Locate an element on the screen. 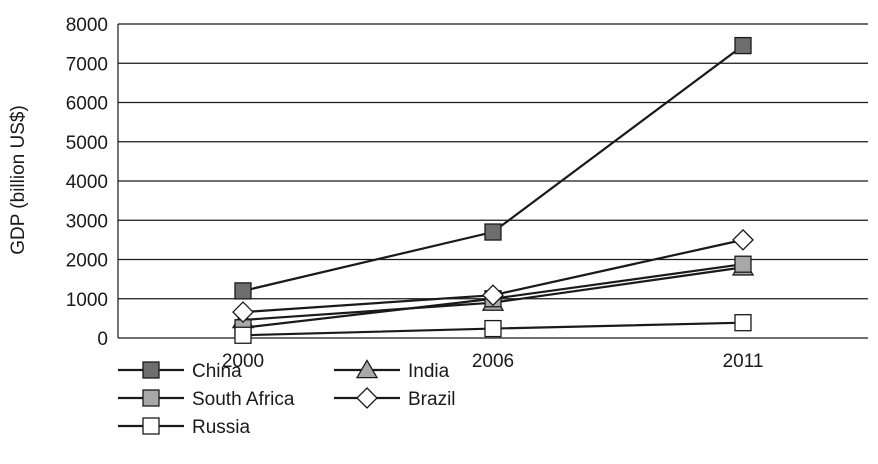  legend-label: Russia is located at coordinates (221, 427).